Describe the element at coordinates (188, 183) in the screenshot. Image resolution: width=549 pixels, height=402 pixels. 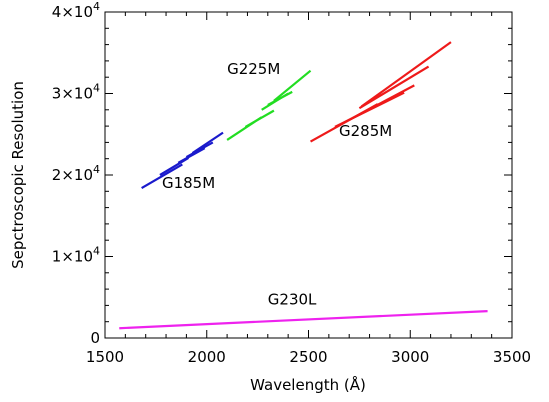
I see `series-label-g185m: G185M` at that location.